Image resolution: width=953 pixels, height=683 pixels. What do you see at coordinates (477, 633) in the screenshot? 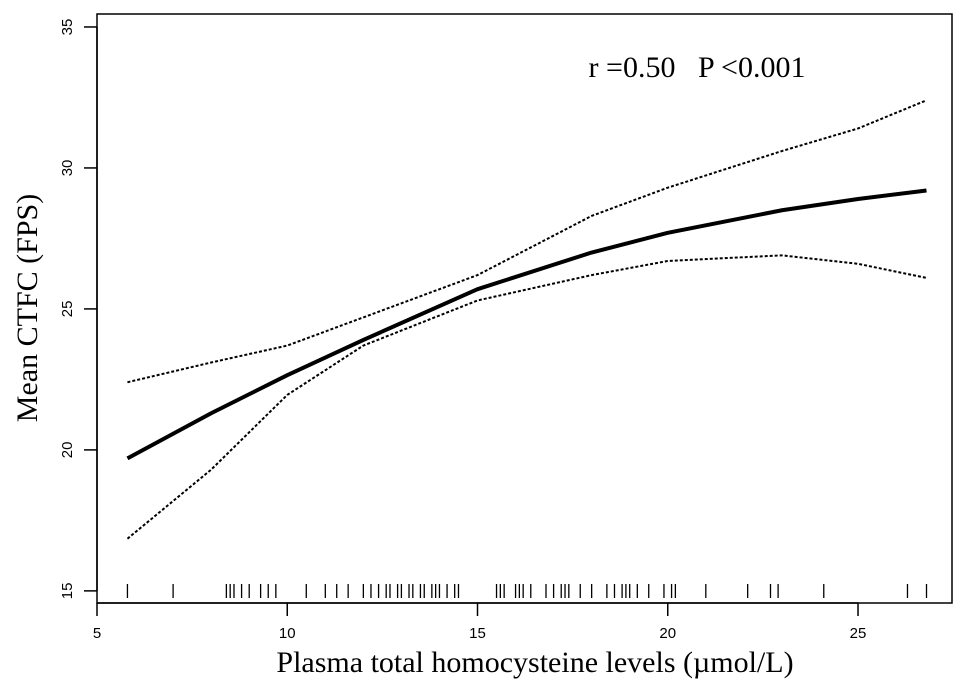
I see `x-tick-label: 15` at bounding box center [477, 633].